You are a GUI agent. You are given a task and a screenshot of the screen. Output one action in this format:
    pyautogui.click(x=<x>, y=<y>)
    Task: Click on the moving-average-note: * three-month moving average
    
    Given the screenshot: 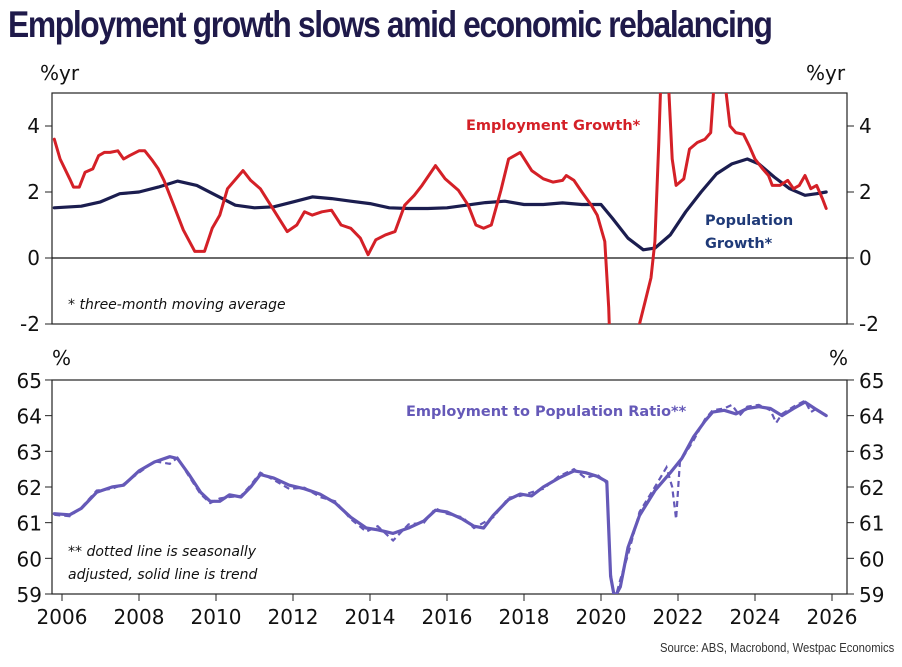 What is the action you would take?
    pyautogui.click(x=177, y=305)
    